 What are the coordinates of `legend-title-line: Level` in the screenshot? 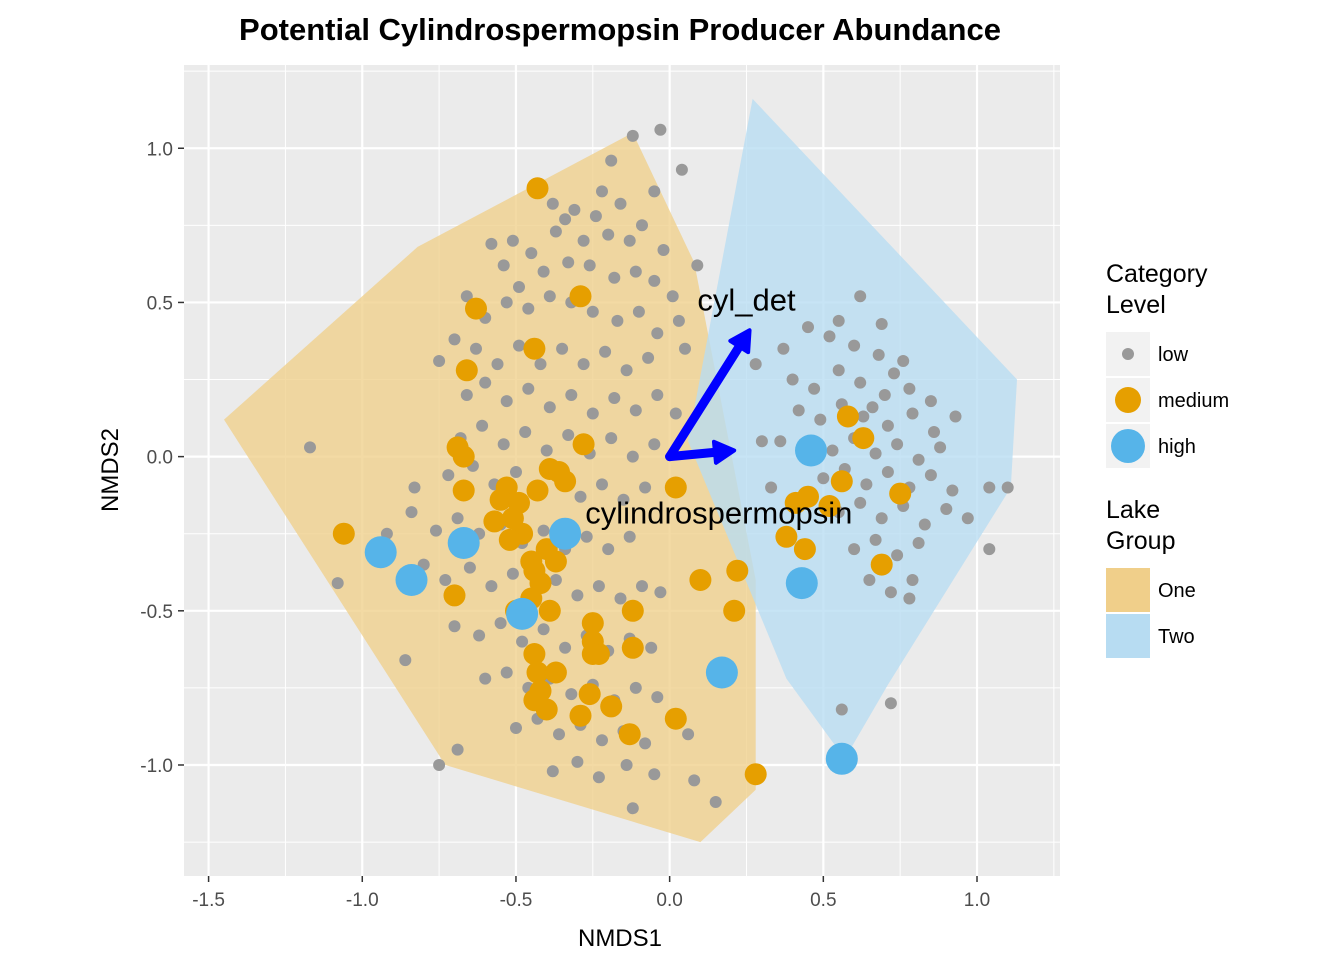 It's located at (1136, 305).